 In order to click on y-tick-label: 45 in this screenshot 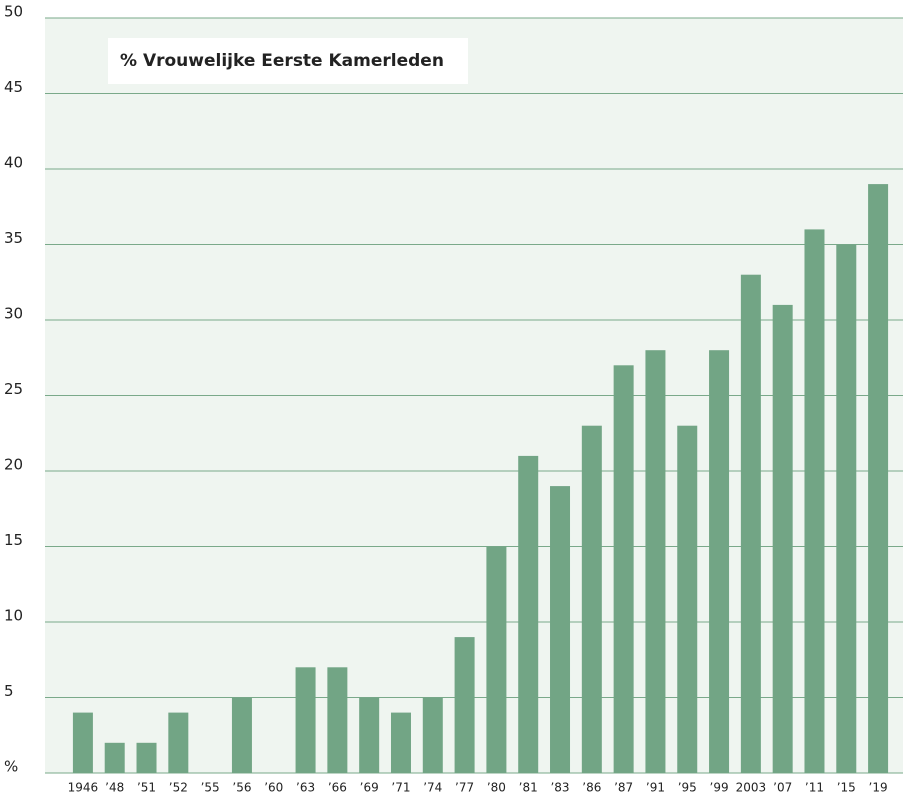, I will do `click(13, 87)`.